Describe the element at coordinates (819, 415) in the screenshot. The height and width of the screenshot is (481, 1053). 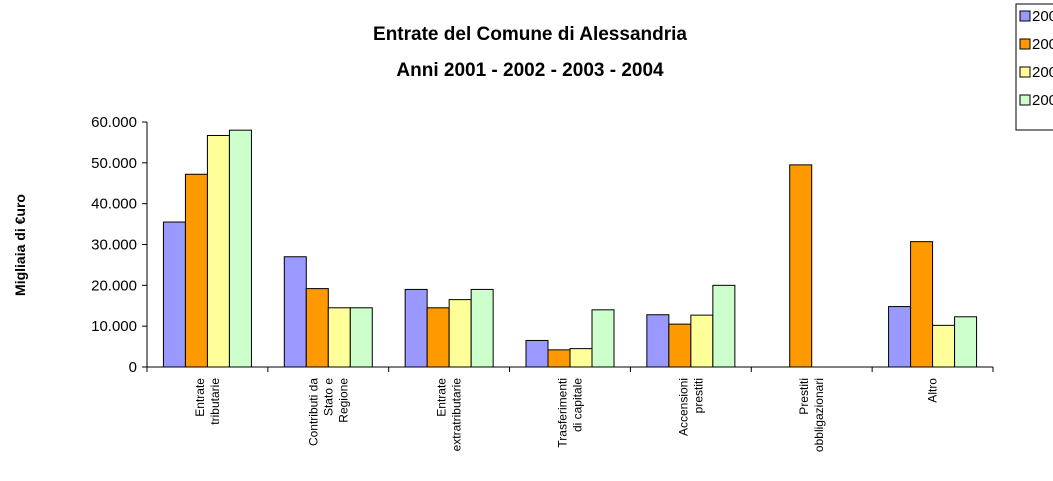
I see `x-tick-label: obbligazionari` at that location.